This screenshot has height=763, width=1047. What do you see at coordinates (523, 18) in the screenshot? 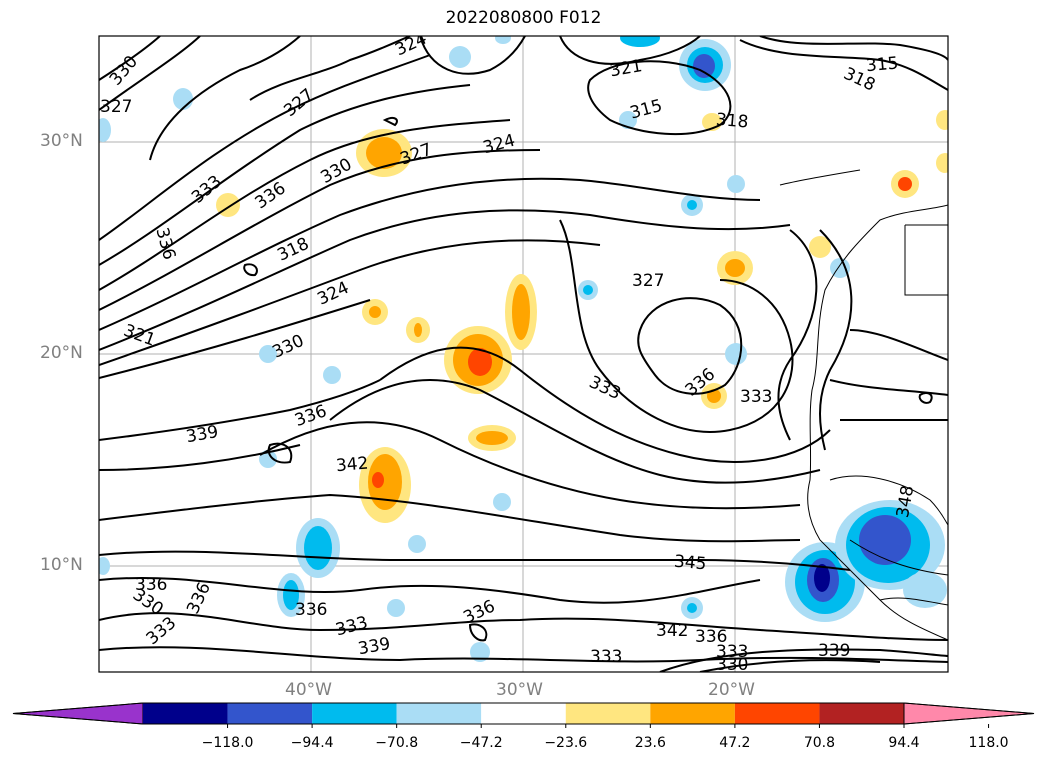
I see `figure-title: 2022080800 F012` at bounding box center [523, 18].